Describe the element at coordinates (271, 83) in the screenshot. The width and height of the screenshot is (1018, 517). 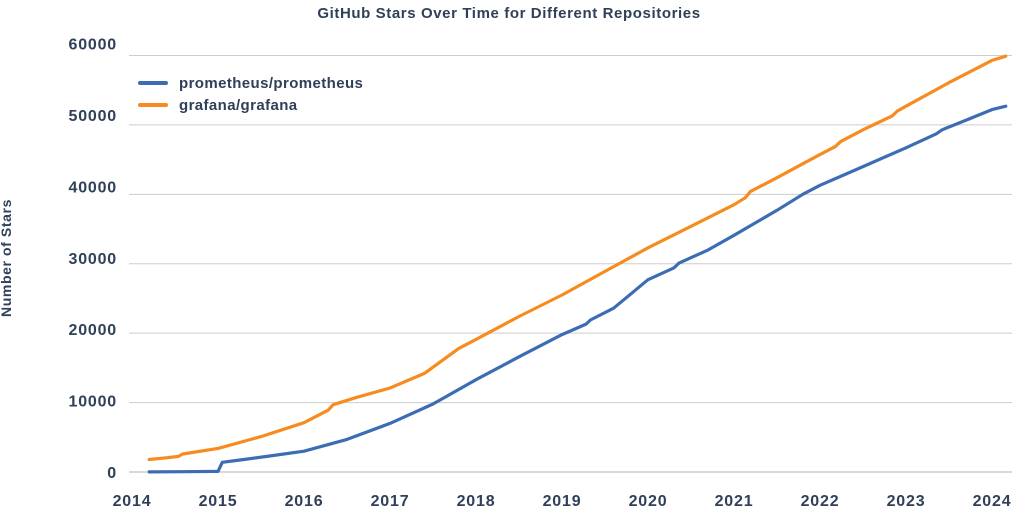
I see `legend-label-prometheus: prometheus/prometheus` at that location.